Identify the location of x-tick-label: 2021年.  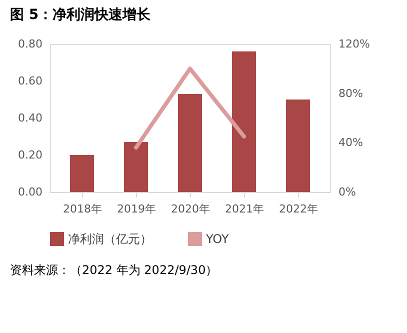
(244, 209).